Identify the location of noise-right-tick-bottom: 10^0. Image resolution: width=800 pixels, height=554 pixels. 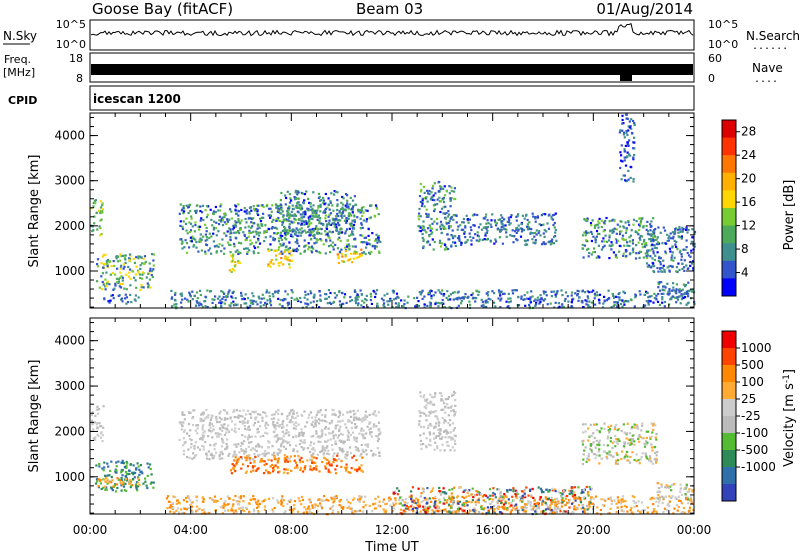
(723, 44).